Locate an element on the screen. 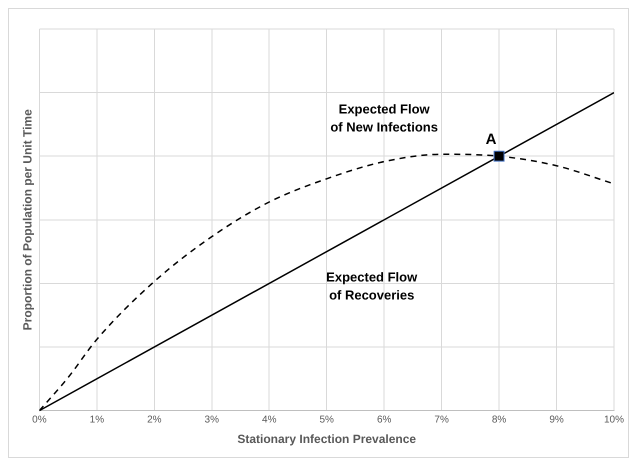 The height and width of the screenshot is (466, 637). x-tick-label: 6% is located at coordinates (384, 420).